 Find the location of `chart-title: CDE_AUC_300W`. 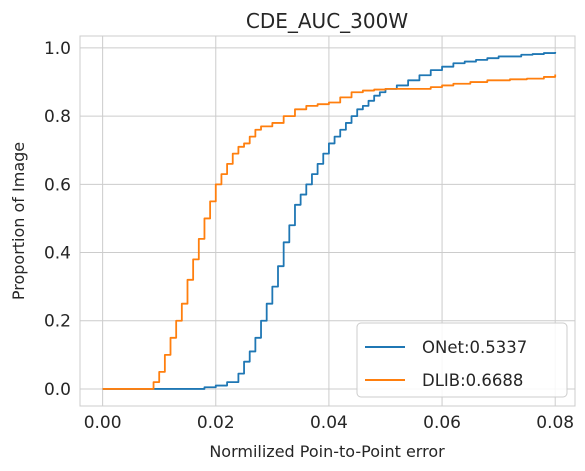

chart-title: CDE_AUC_300W is located at coordinates (327, 21).